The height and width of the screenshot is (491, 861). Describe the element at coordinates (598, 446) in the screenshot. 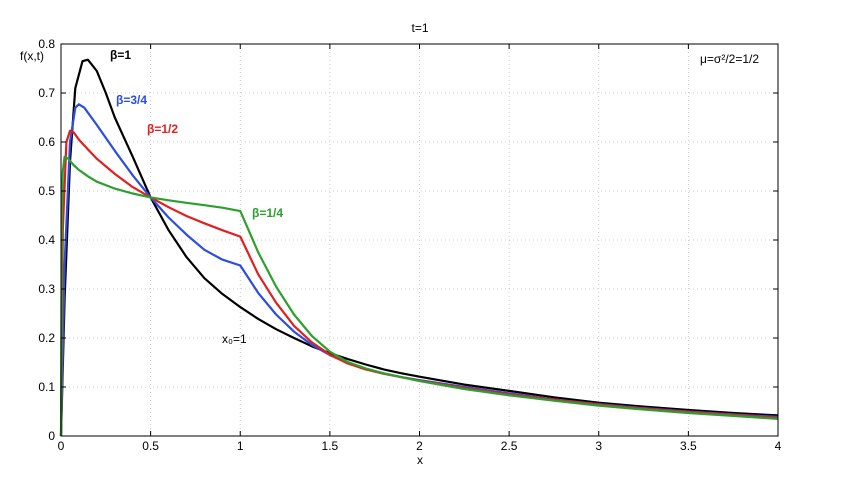

I see `x-tick-label: 3` at that location.